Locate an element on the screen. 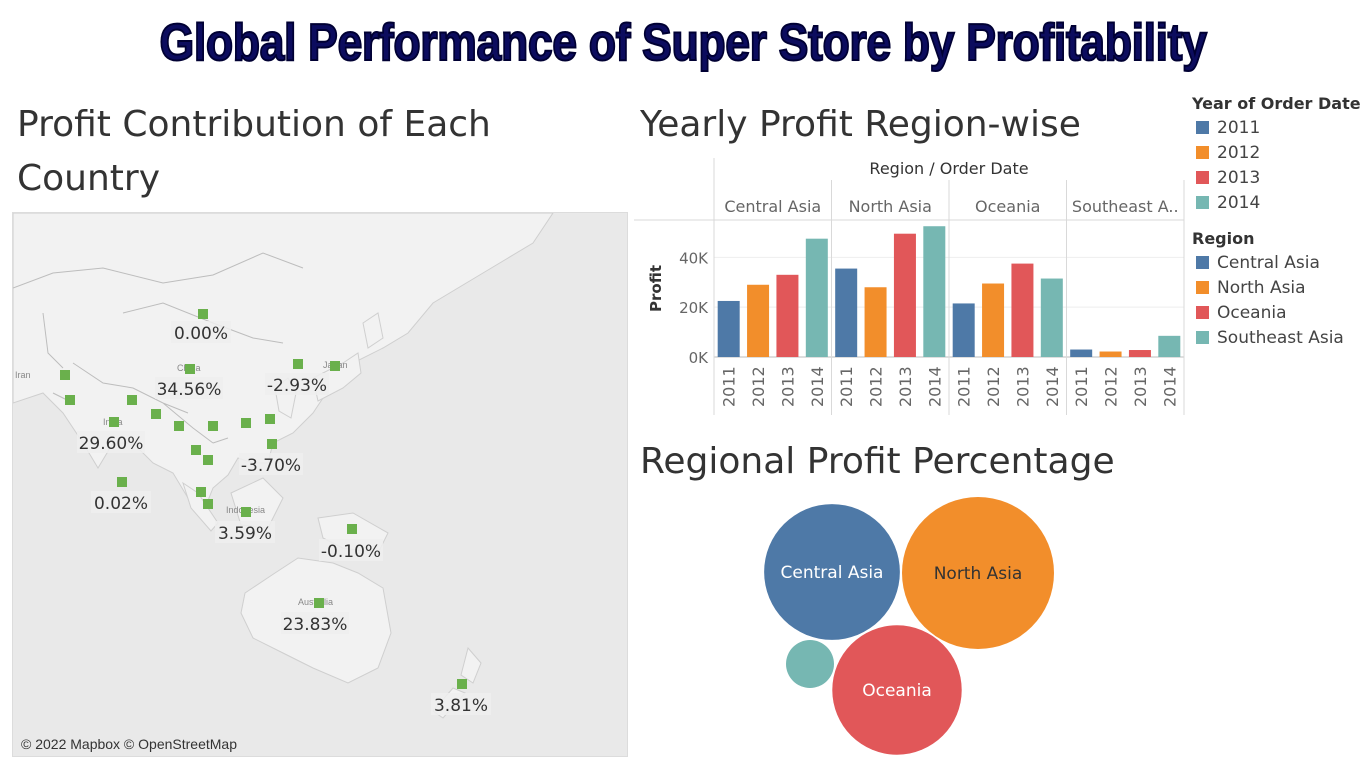 This screenshot has width=1366, height=768. borneo-landmass is located at coordinates (257, 503).